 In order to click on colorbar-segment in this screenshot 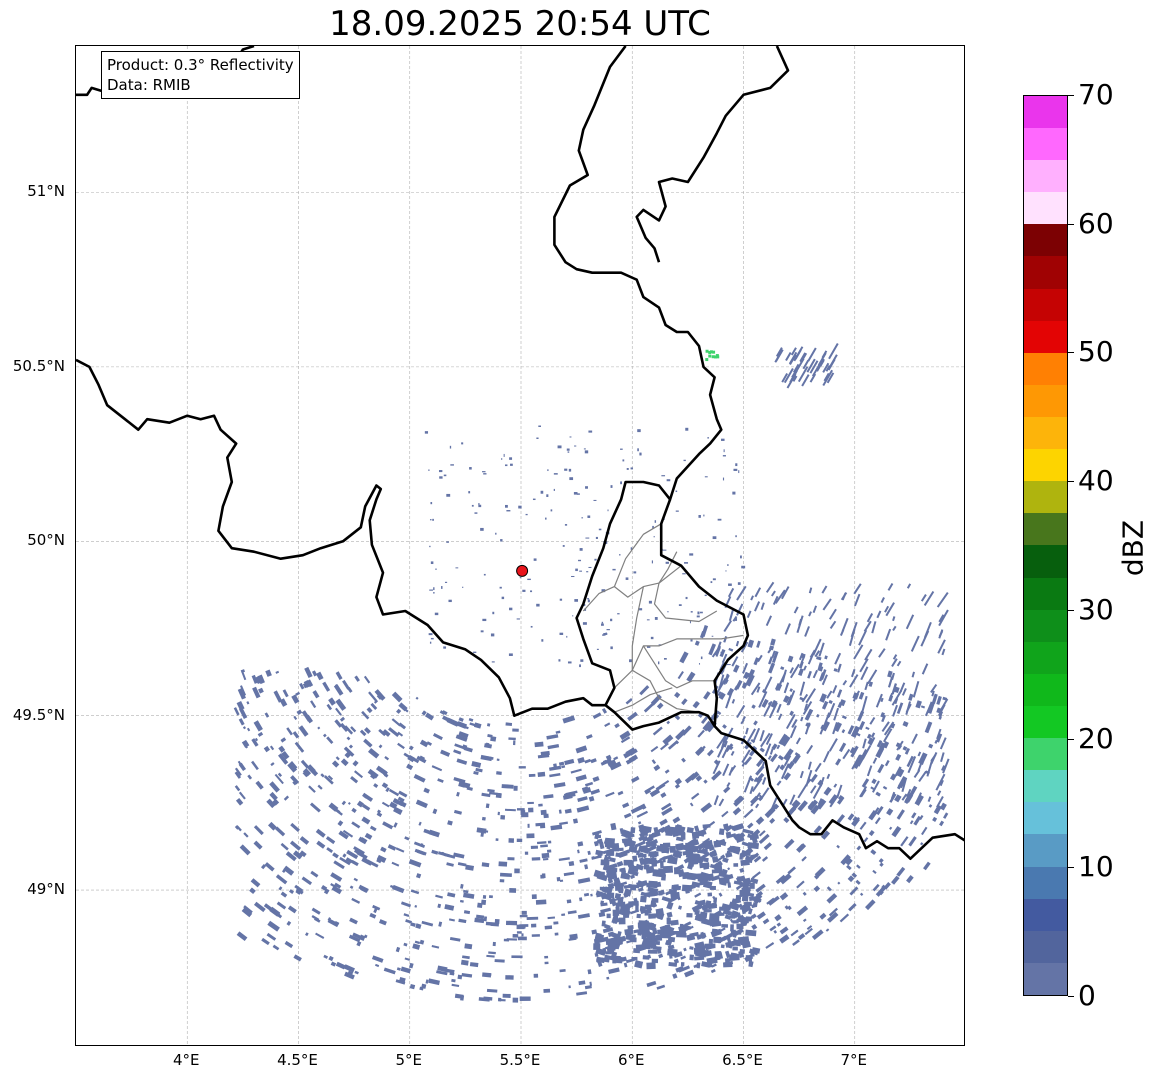, I will do `click(1045, 914)`.